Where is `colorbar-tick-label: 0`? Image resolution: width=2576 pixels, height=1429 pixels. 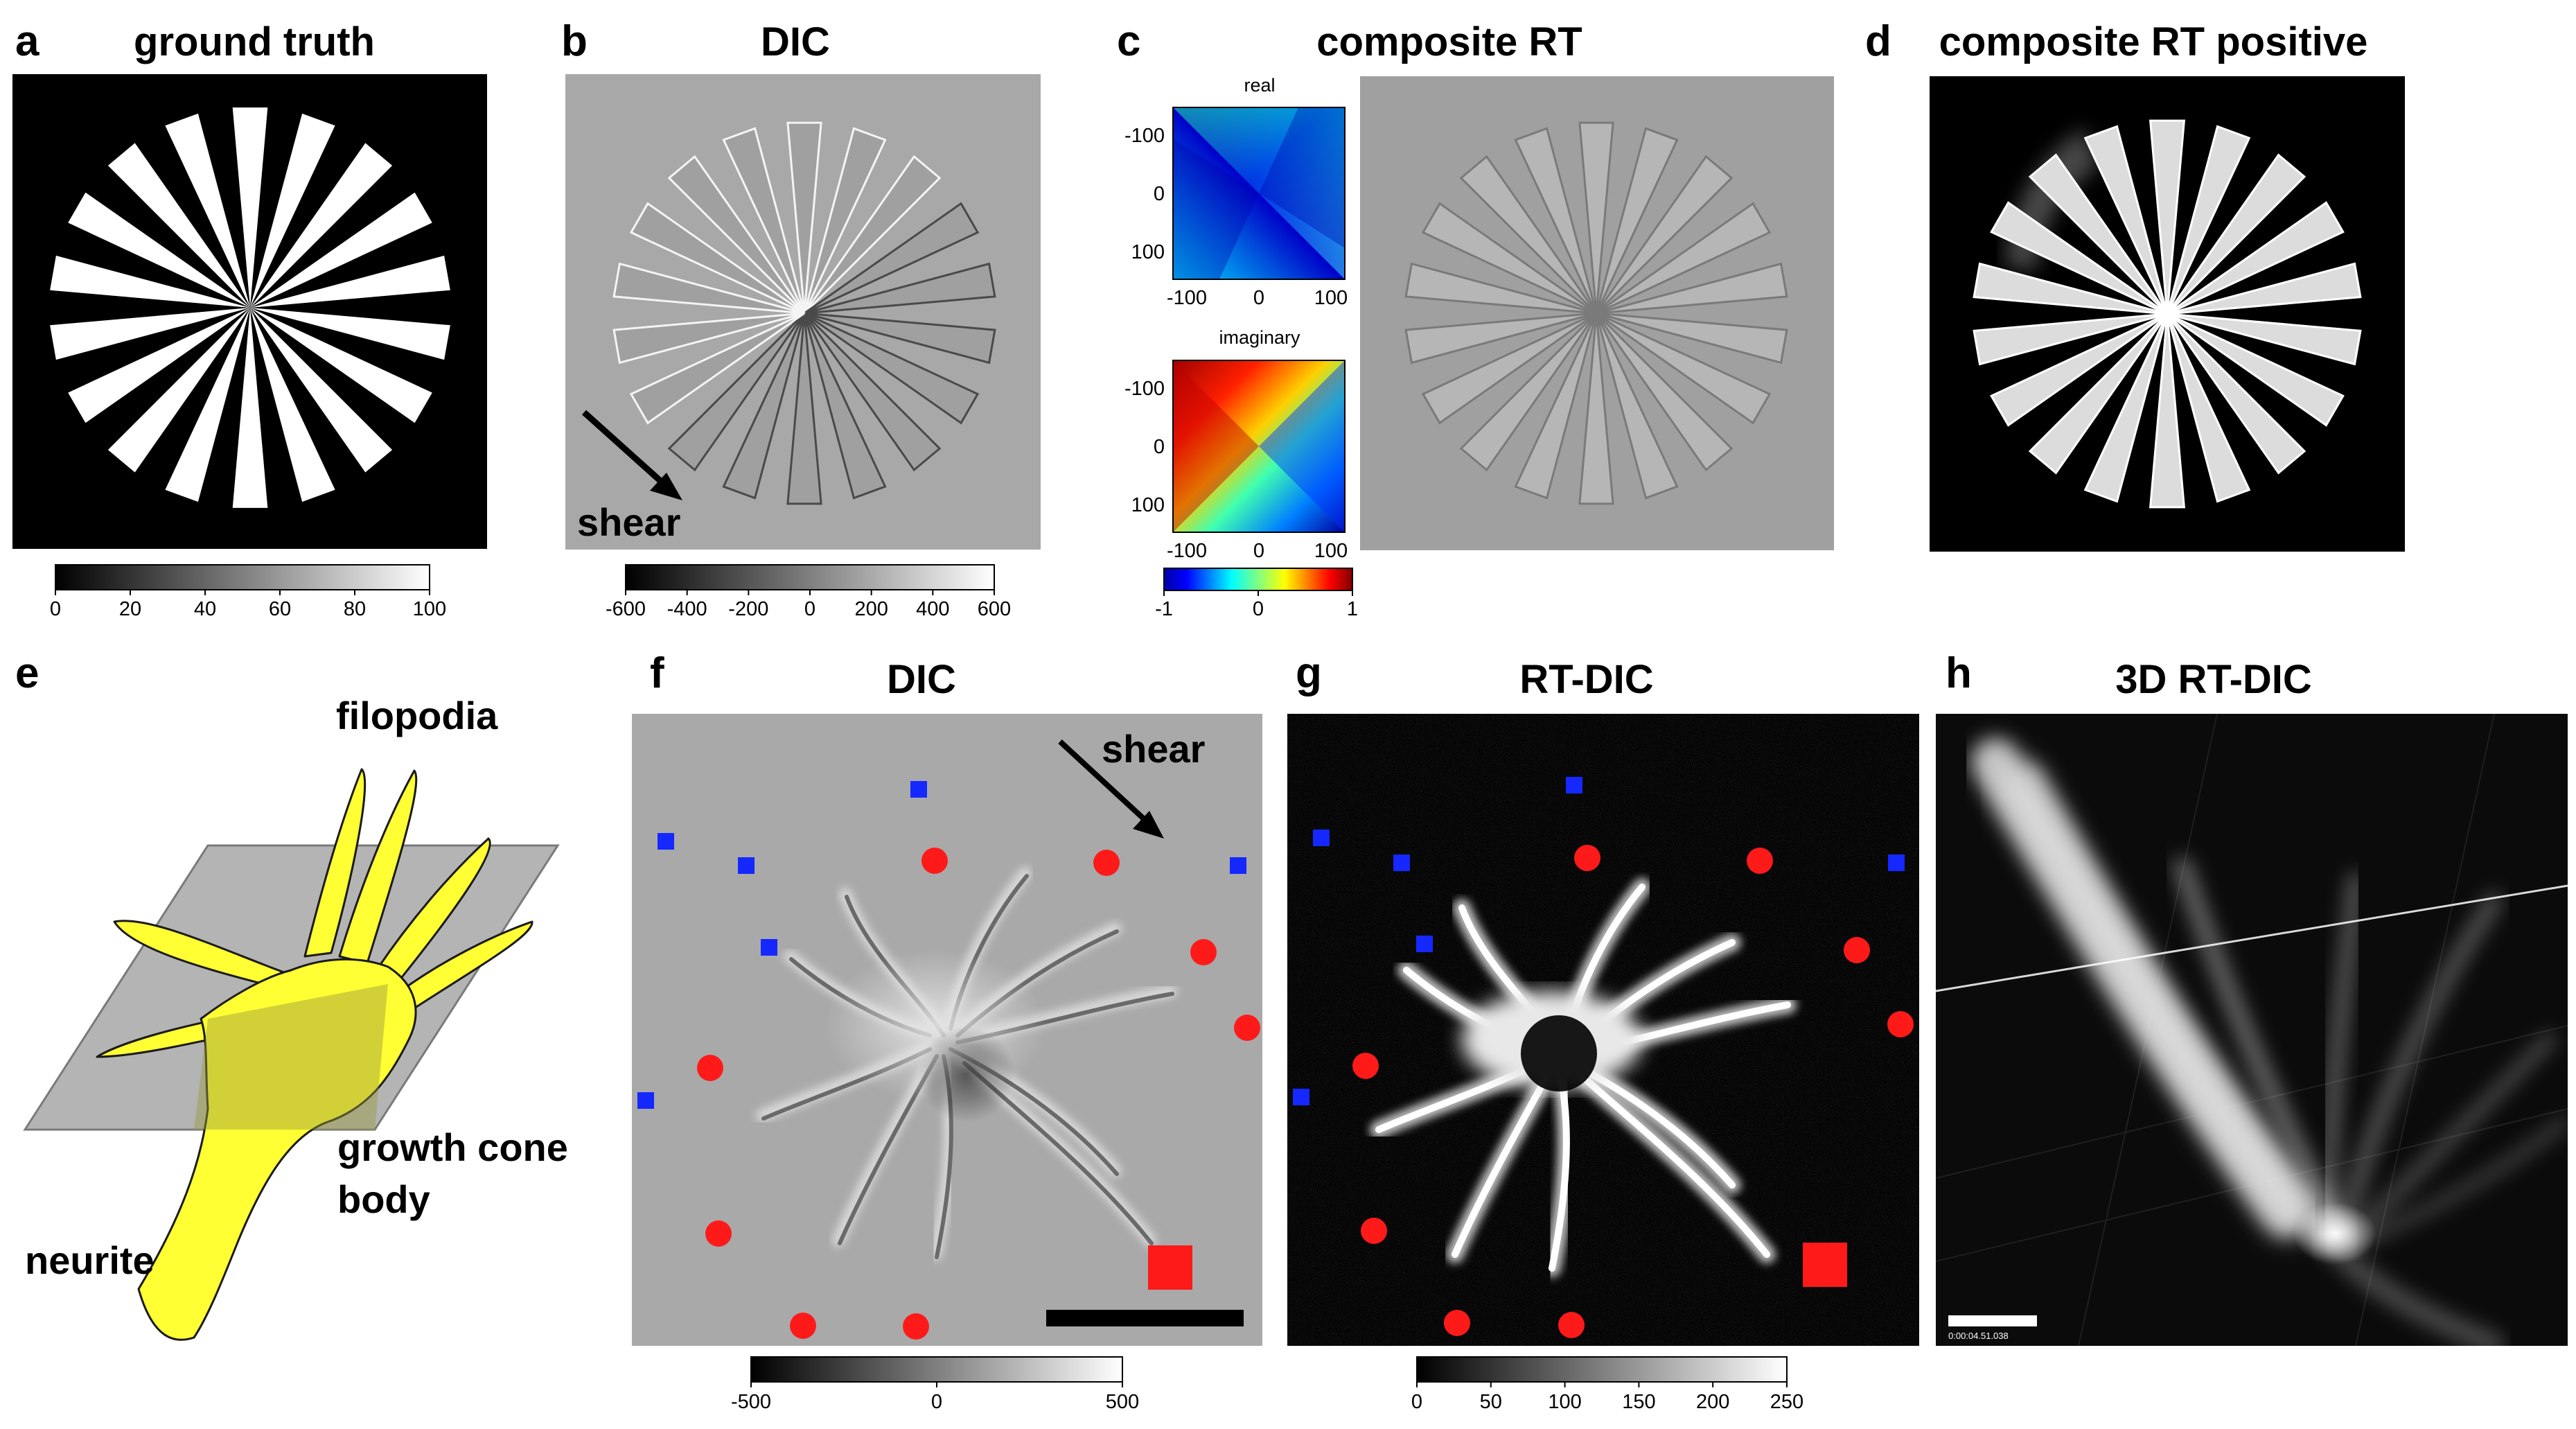 colorbar-tick-label: 0 is located at coordinates (56, 609).